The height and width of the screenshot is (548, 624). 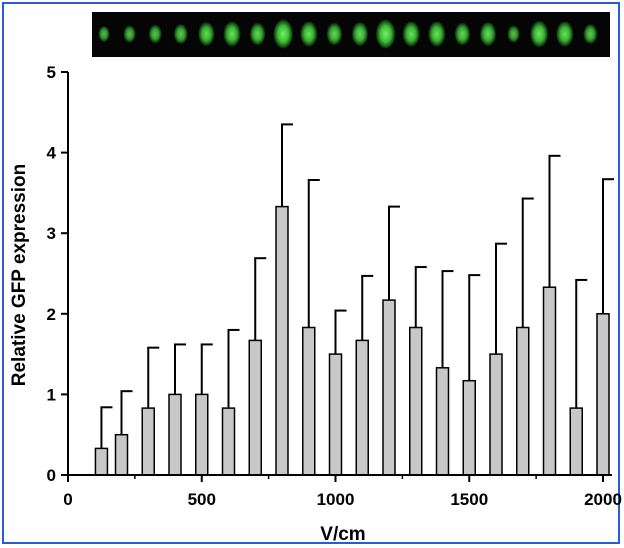 What do you see at coordinates (52, 153) in the screenshot?
I see `y-tick-label-4: 4` at bounding box center [52, 153].